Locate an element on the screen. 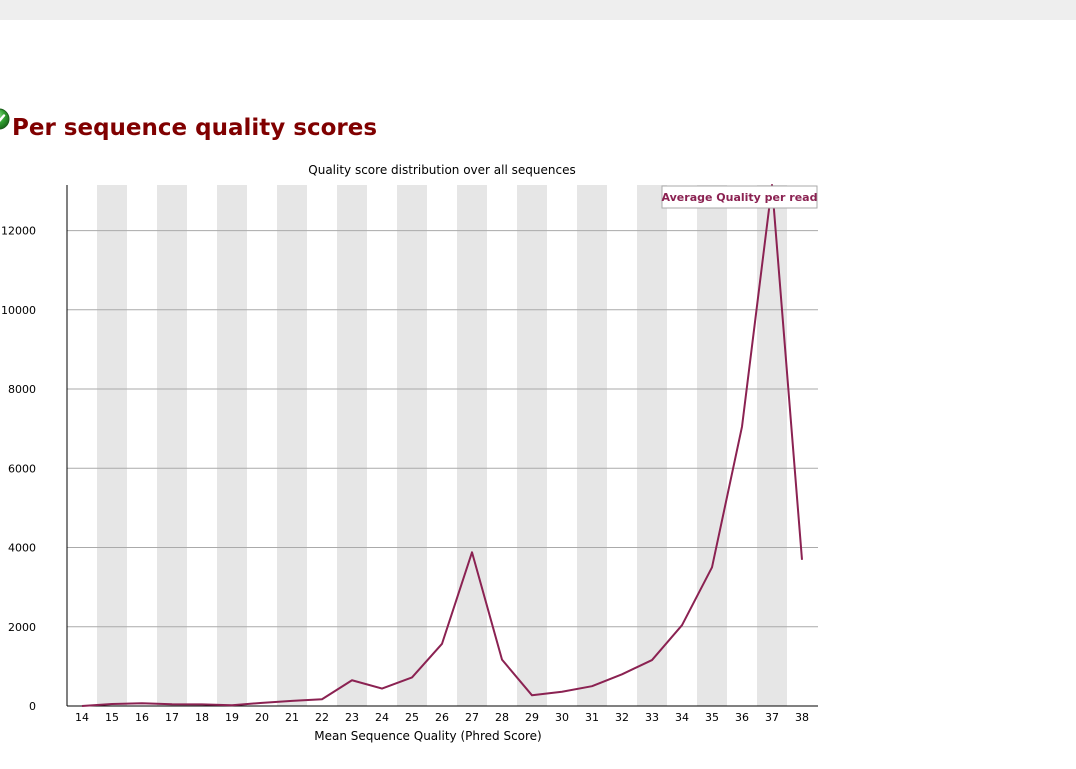  x-tick-label: 26 is located at coordinates (442, 717).